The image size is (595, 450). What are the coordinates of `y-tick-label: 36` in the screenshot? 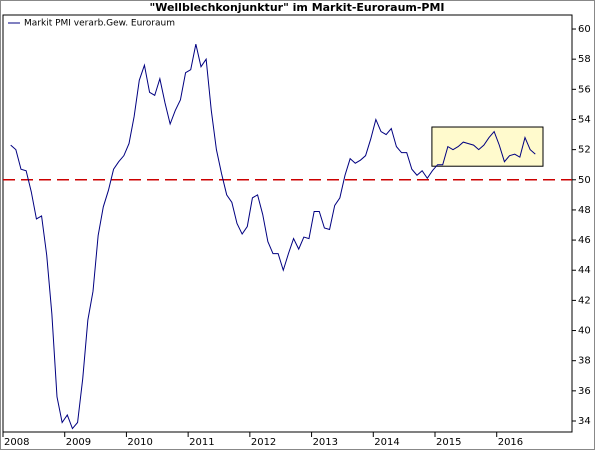 It's located at (584, 391).